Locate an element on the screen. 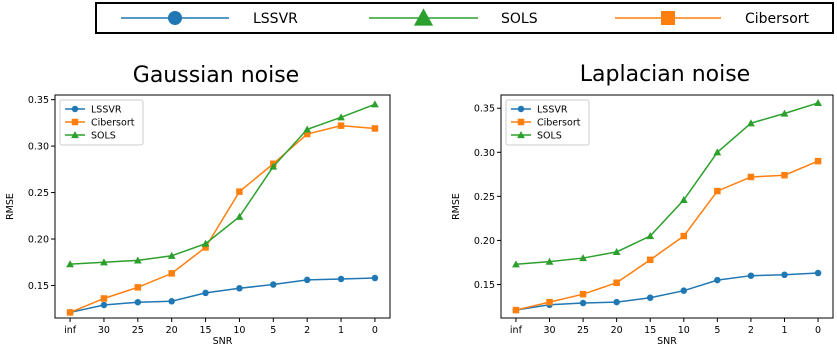  x-tick-label: 2 is located at coordinates (307, 330).